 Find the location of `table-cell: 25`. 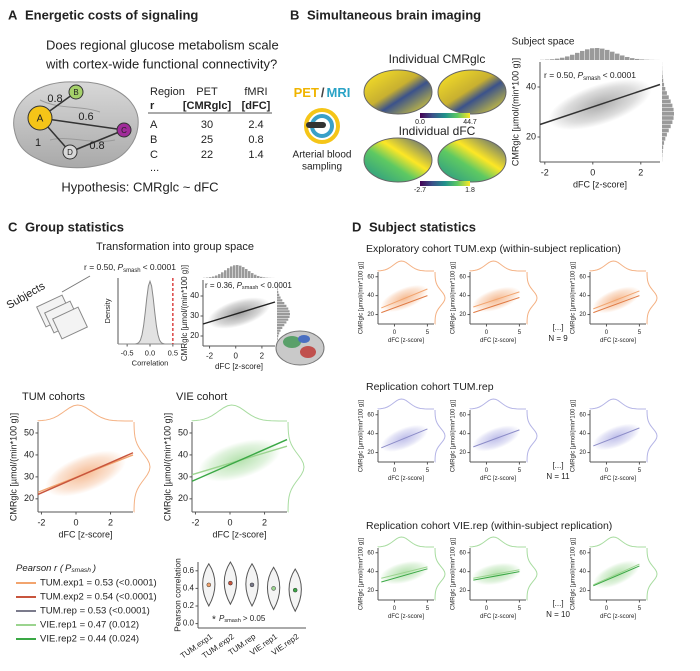

table-cell: 25 is located at coordinates (207, 140).